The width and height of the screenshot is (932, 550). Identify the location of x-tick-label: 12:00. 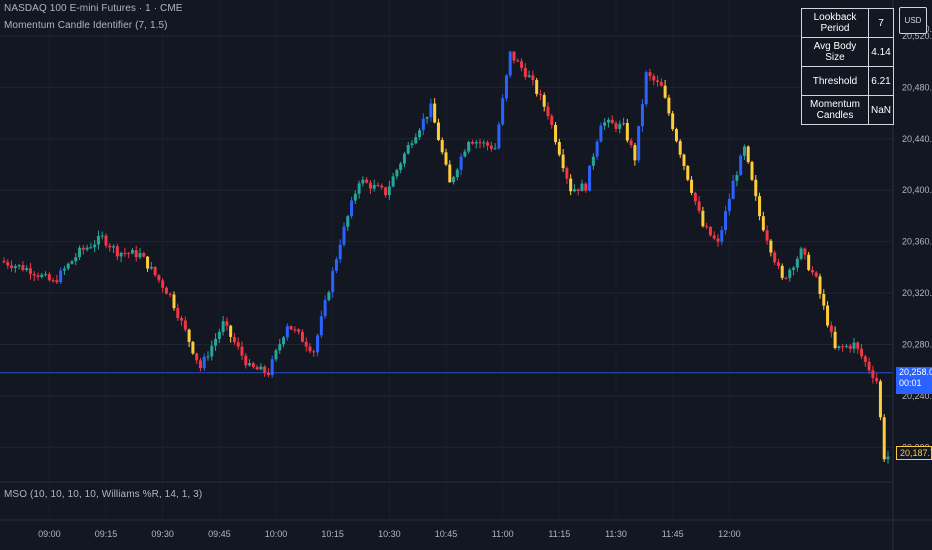
(729, 534).